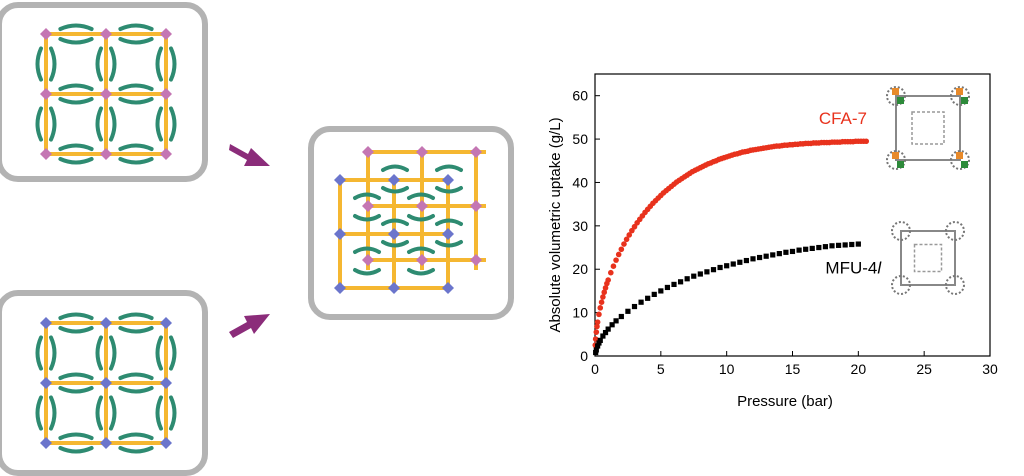  I want to click on structure-inner, so click(928, 128).